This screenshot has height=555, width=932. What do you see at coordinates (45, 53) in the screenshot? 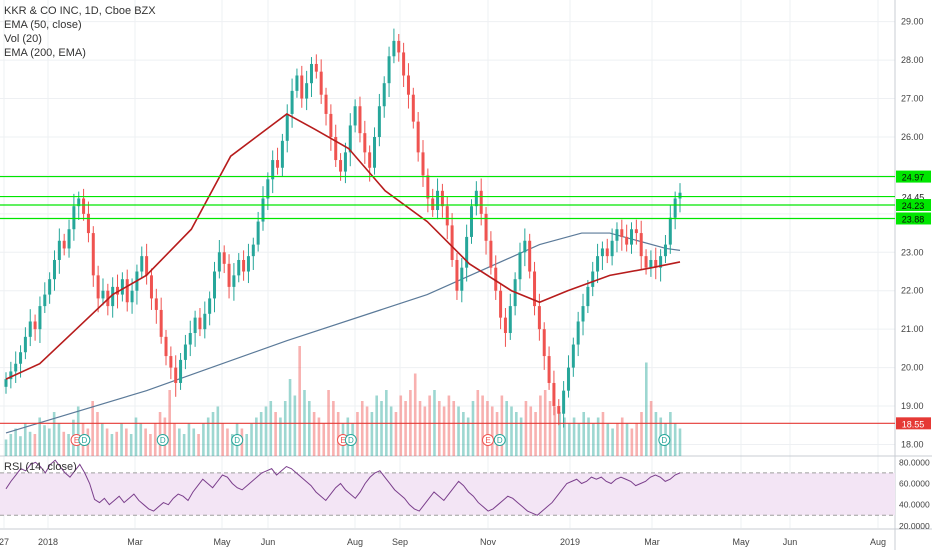
I see `ema200-legend: EMA (200, EMA)` at bounding box center [45, 53].